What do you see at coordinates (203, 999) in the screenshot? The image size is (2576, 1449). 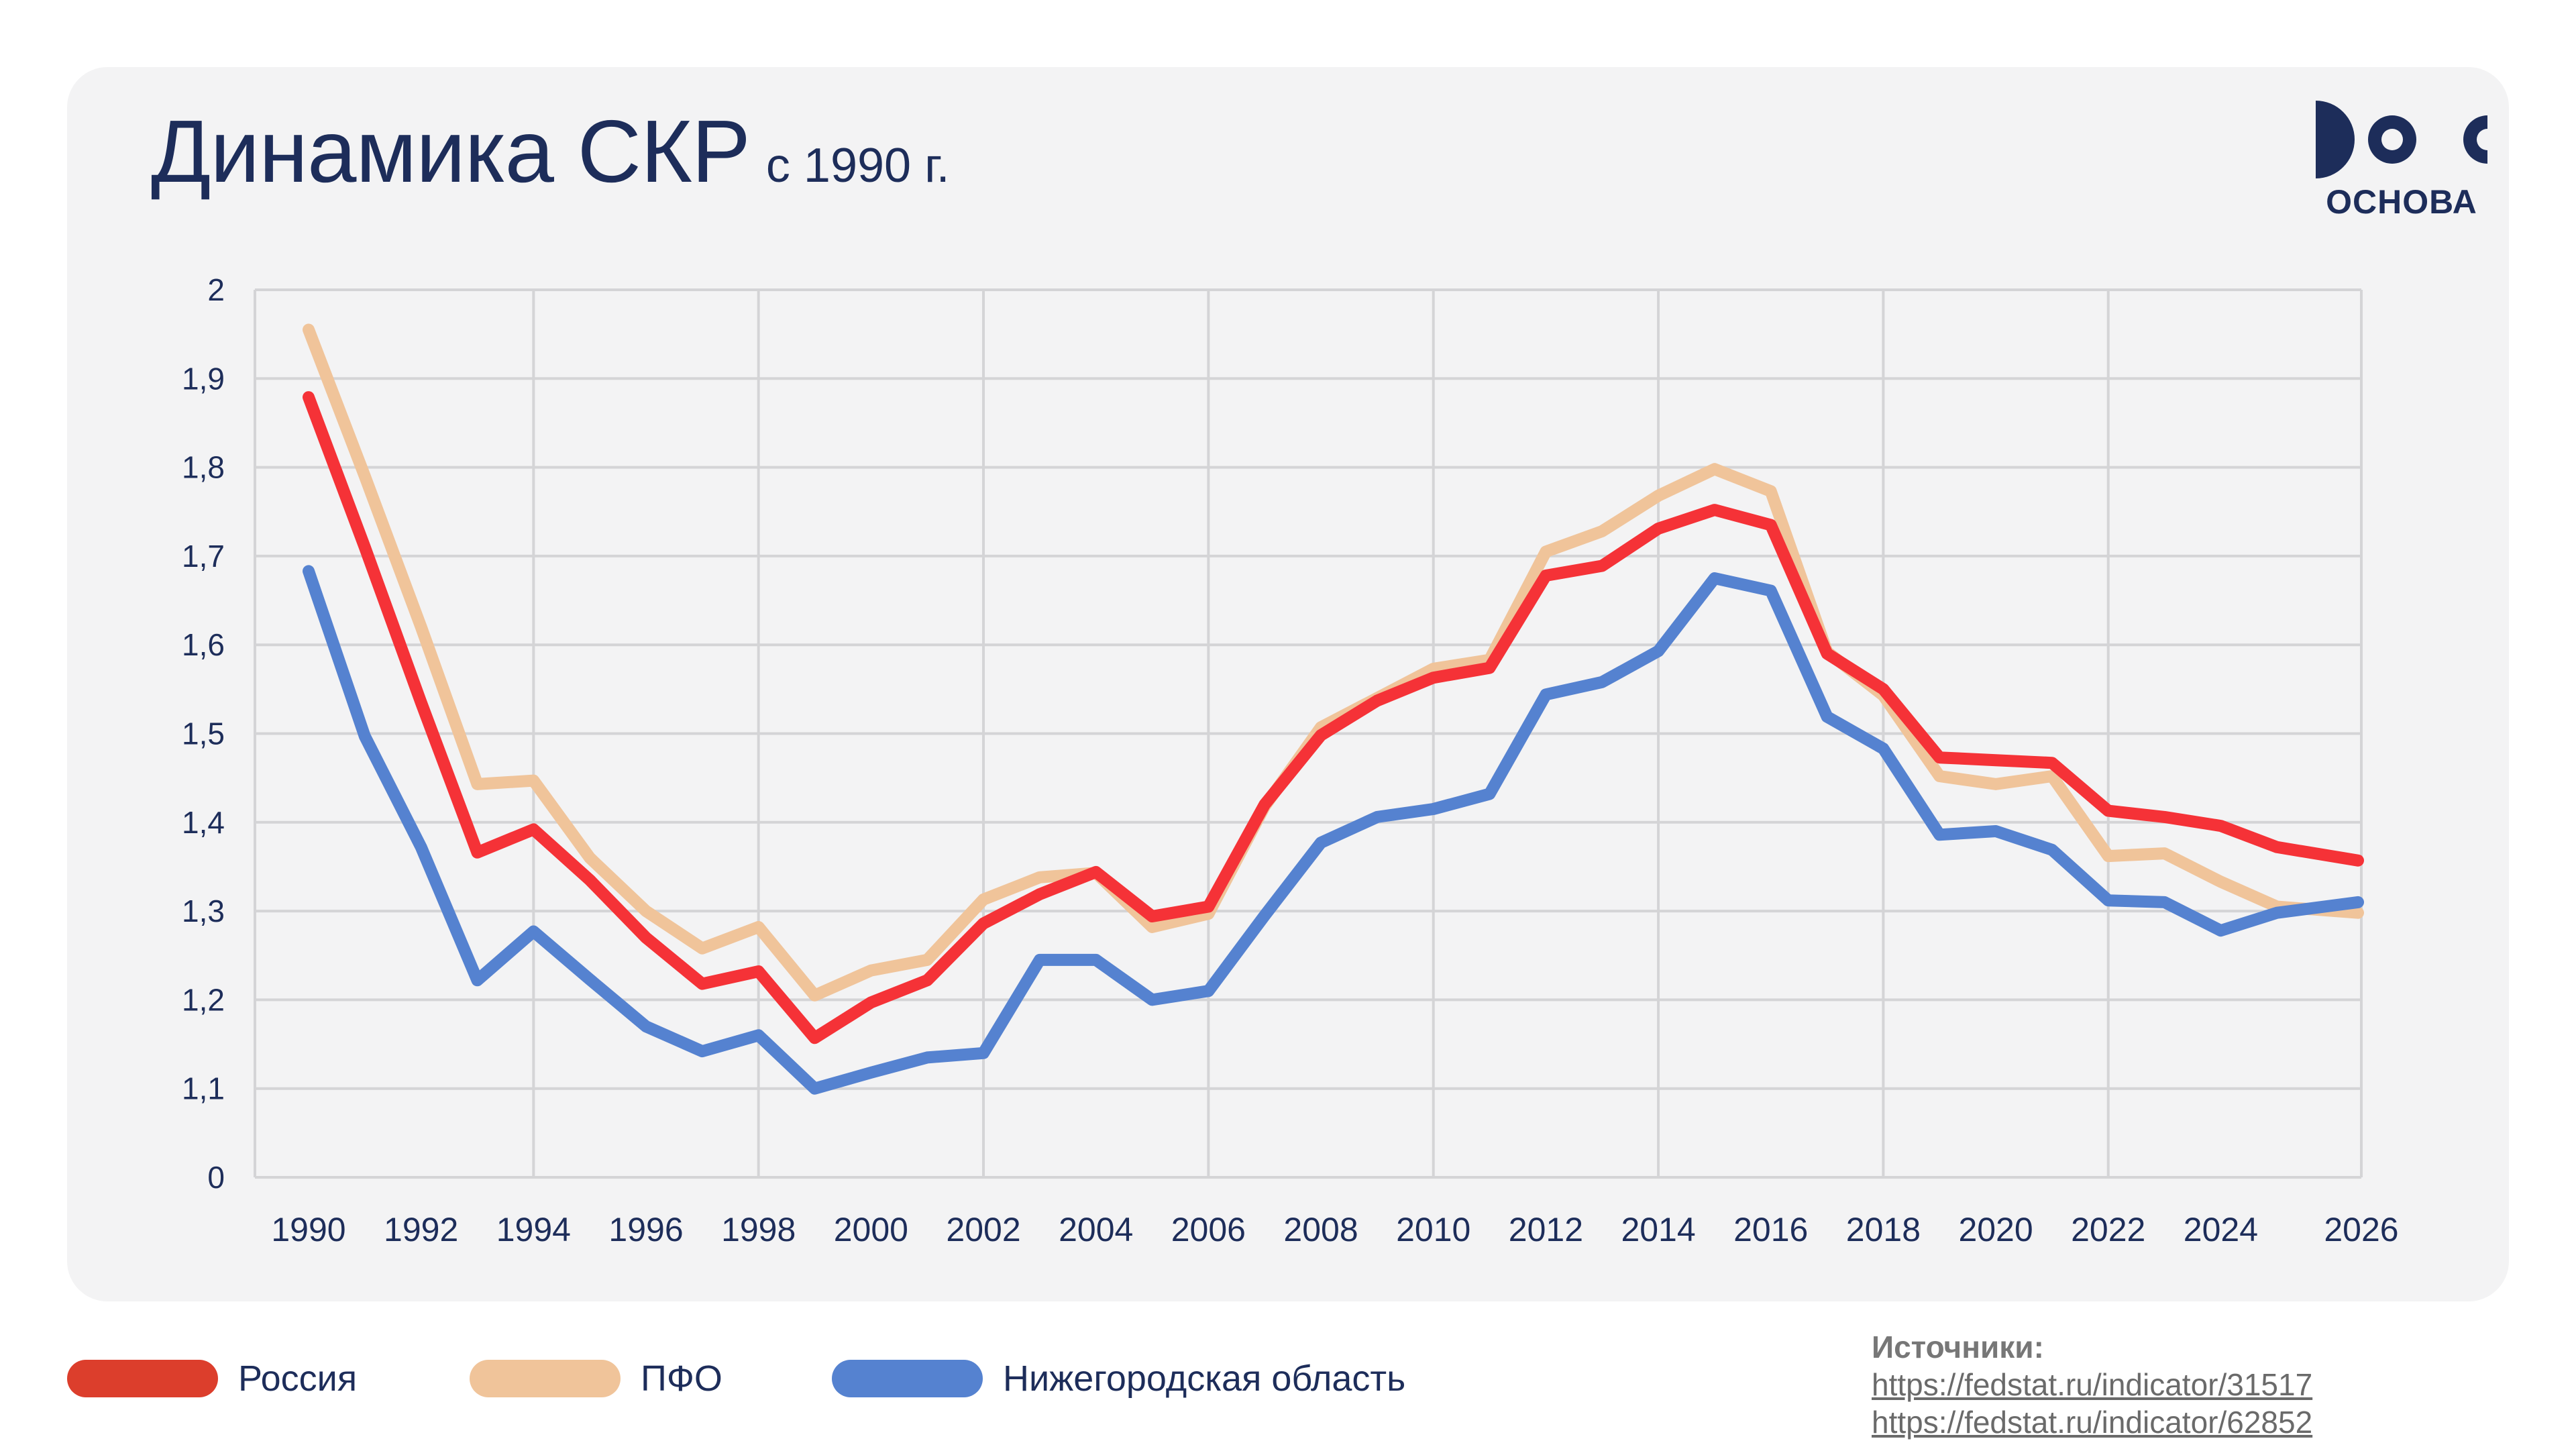 I see `y-tick-label: 1,2` at bounding box center [203, 999].